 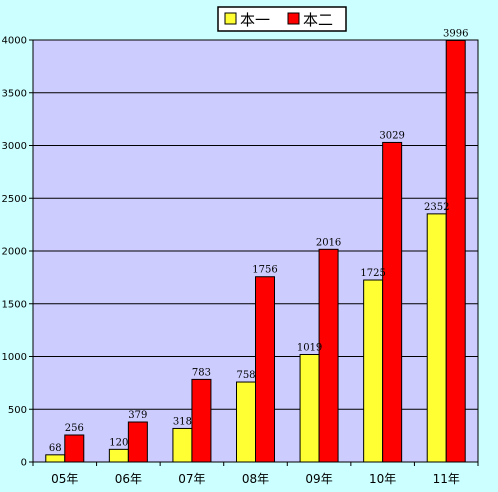 What do you see at coordinates (24, 463) in the screenshot?
I see `y-tick-label: 0` at bounding box center [24, 463].